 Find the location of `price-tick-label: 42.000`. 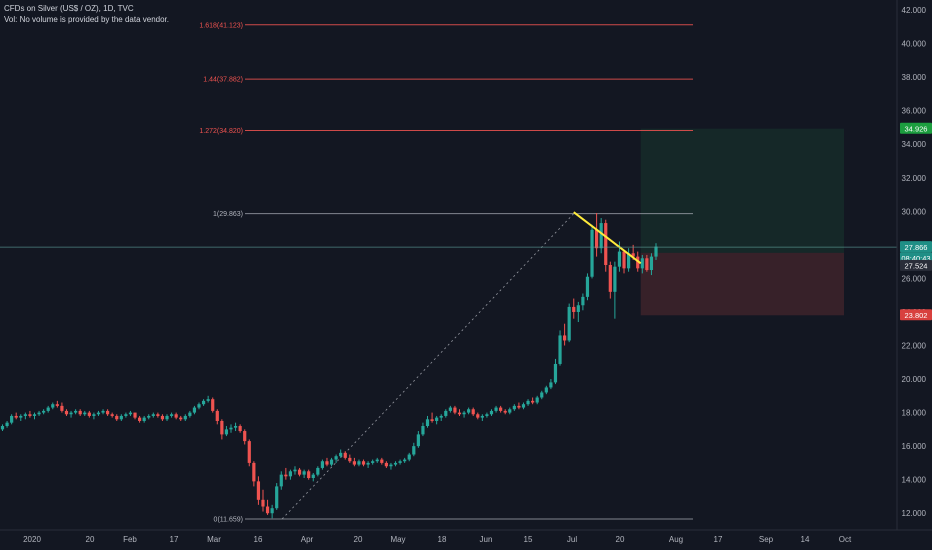

price-tick-label: 42.000 is located at coordinates (914, 10).